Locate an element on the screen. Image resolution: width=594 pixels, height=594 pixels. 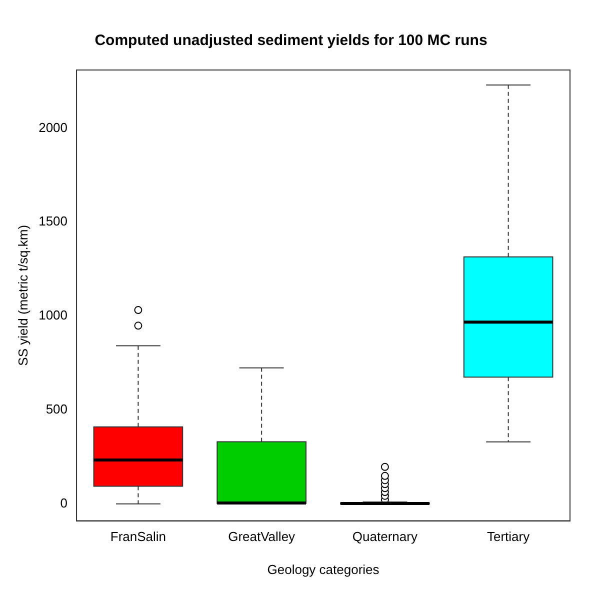
y-tick-label: 500 is located at coordinates (57, 409).